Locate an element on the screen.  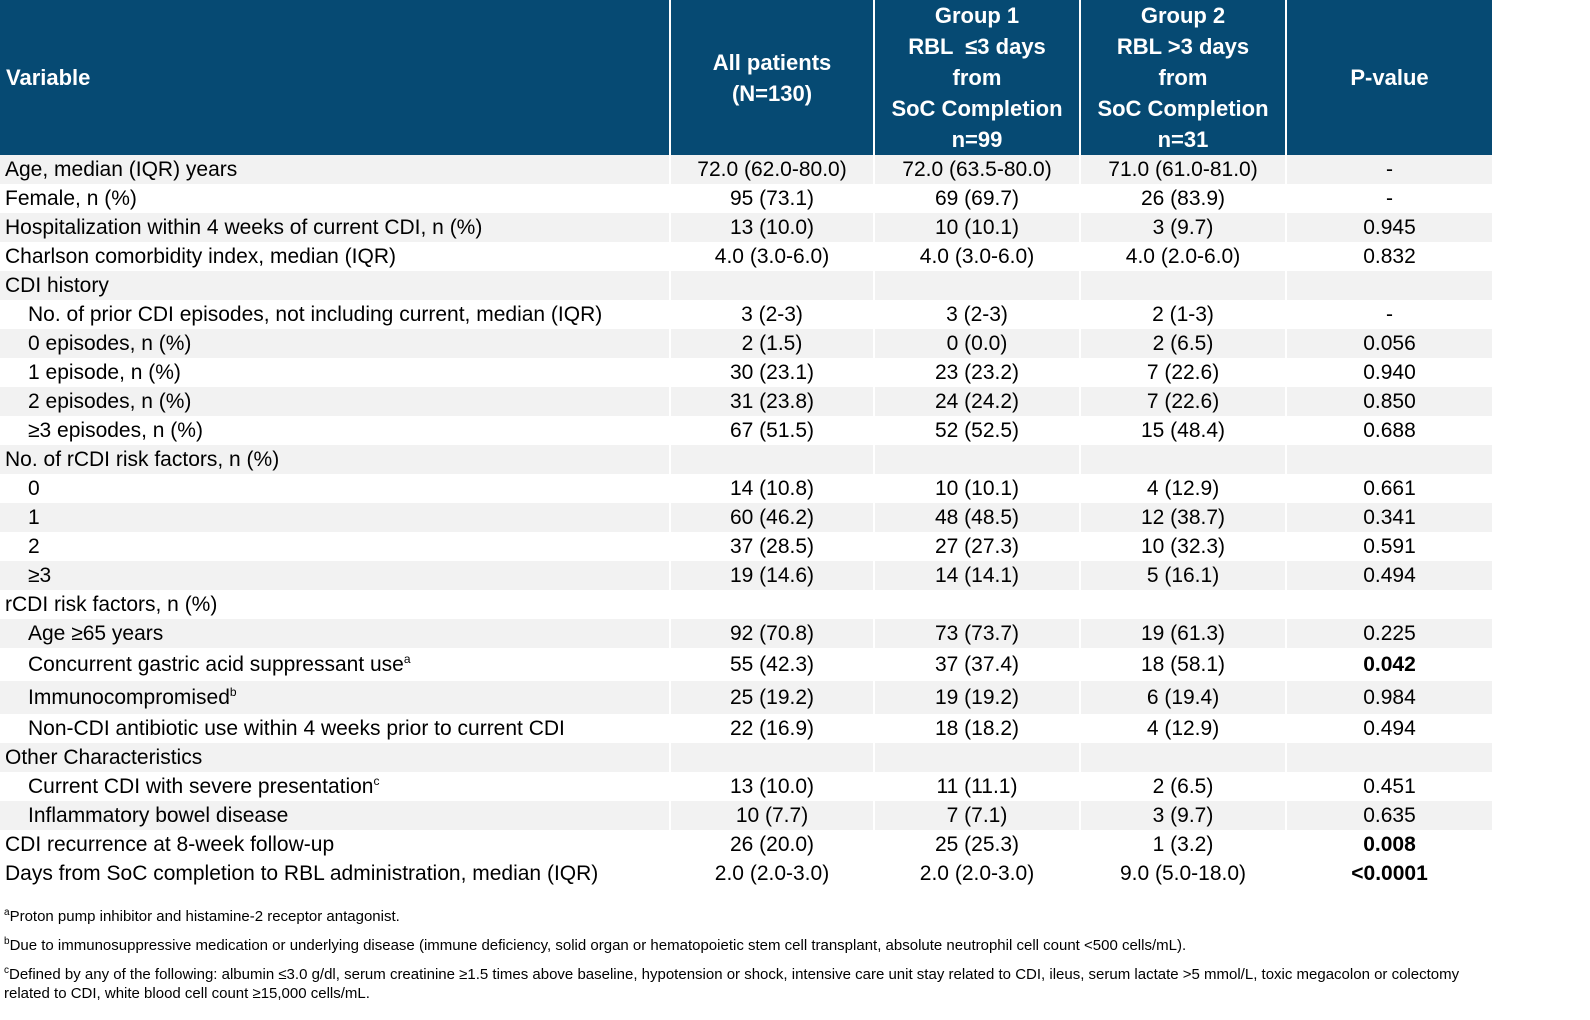
cell-all-patients: 37 (28.5) is located at coordinates (772, 546).